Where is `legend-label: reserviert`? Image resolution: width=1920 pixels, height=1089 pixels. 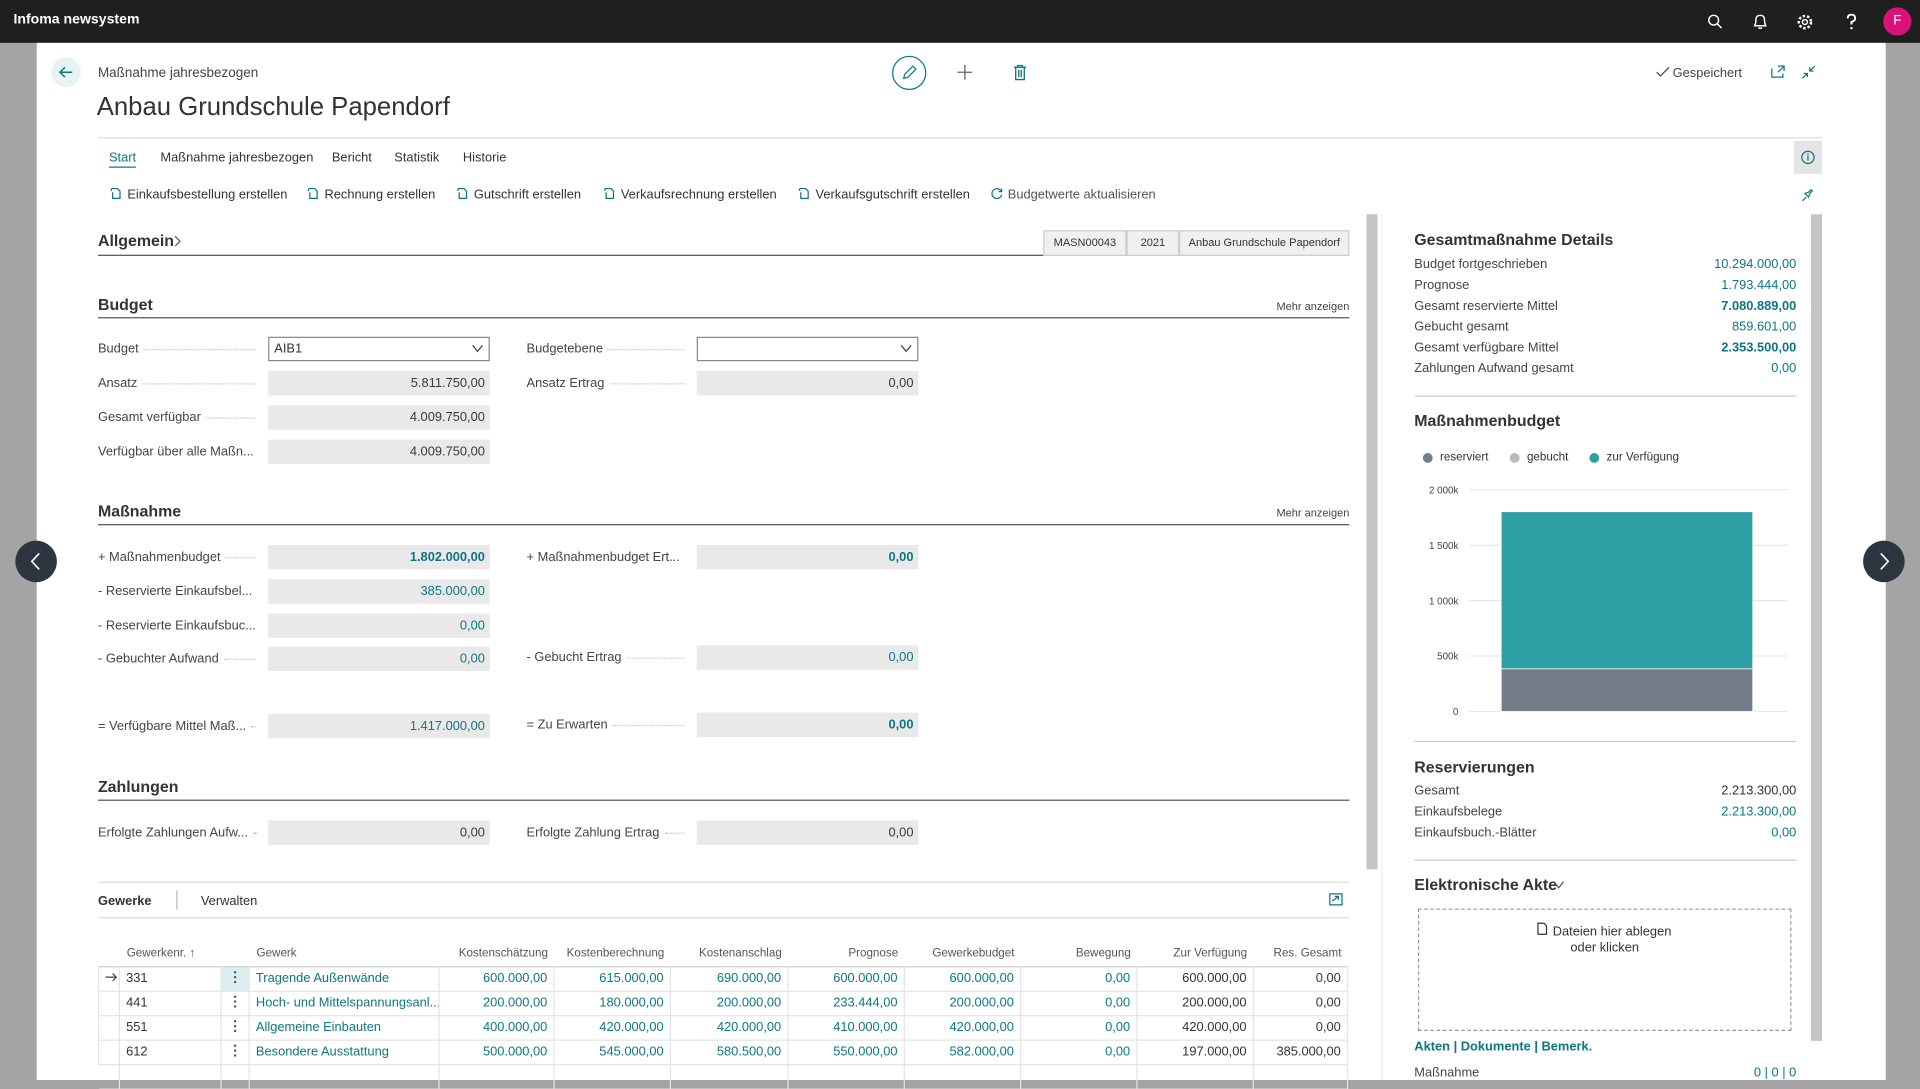
legend-label: reserviert is located at coordinates (1464, 457).